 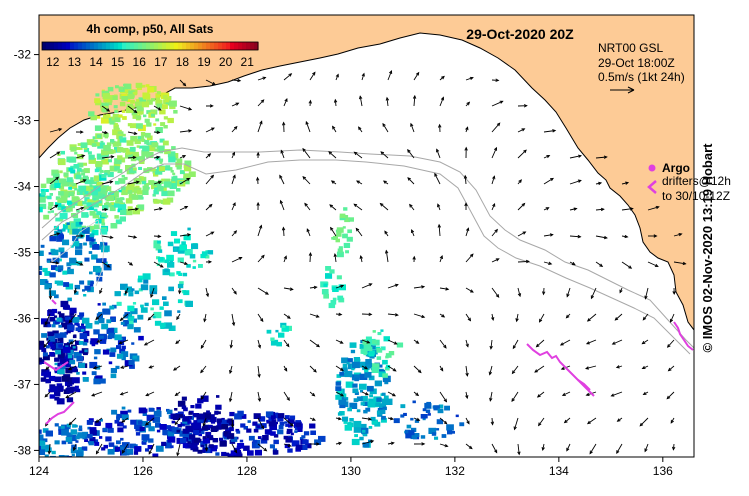 I want to click on colorbar-label: 20, so click(x=226, y=62).